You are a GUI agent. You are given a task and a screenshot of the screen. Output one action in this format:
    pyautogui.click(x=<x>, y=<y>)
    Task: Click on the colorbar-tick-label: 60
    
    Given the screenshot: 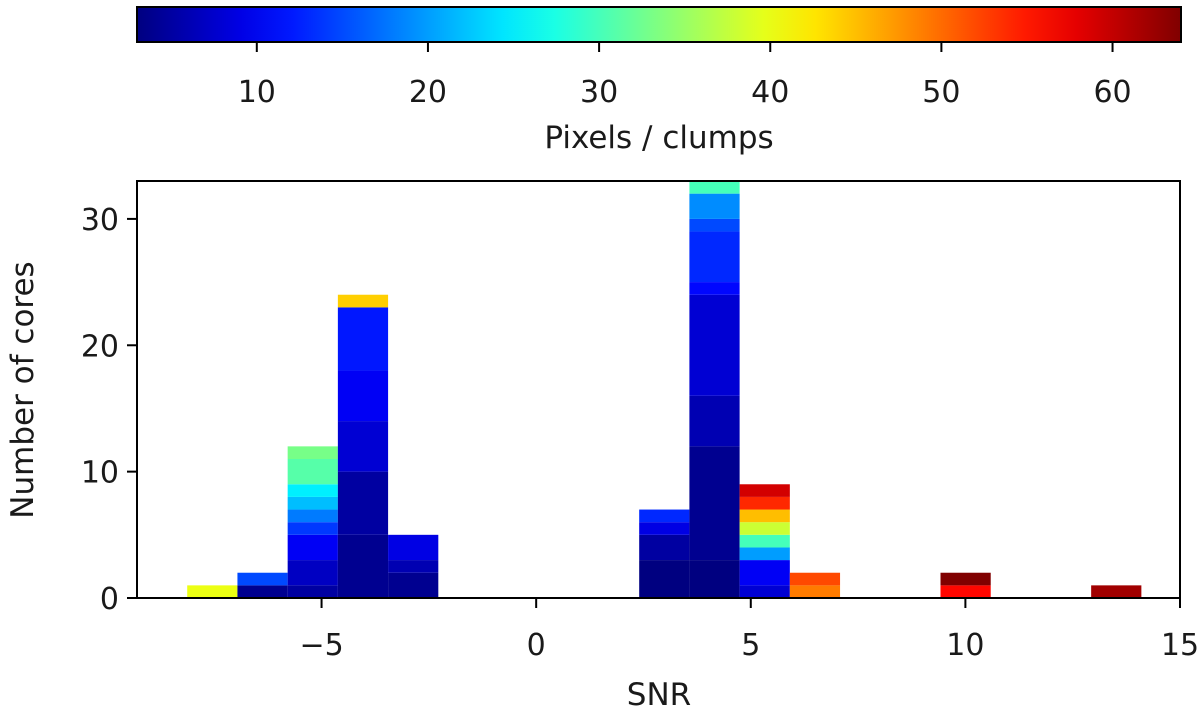 What is the action you would take?
    pyautogui.click(x=1112, y=92)
    